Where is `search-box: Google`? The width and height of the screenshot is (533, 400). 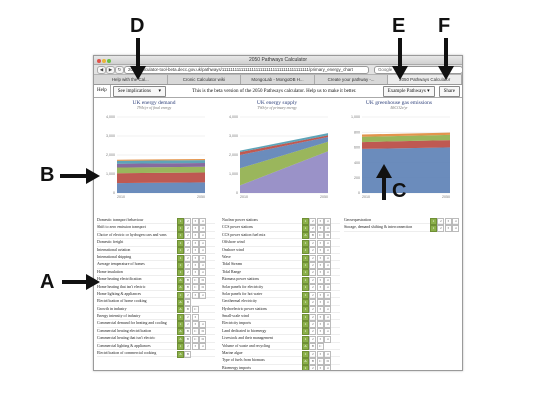
search-box: Google is located at coordinates (418, 70).